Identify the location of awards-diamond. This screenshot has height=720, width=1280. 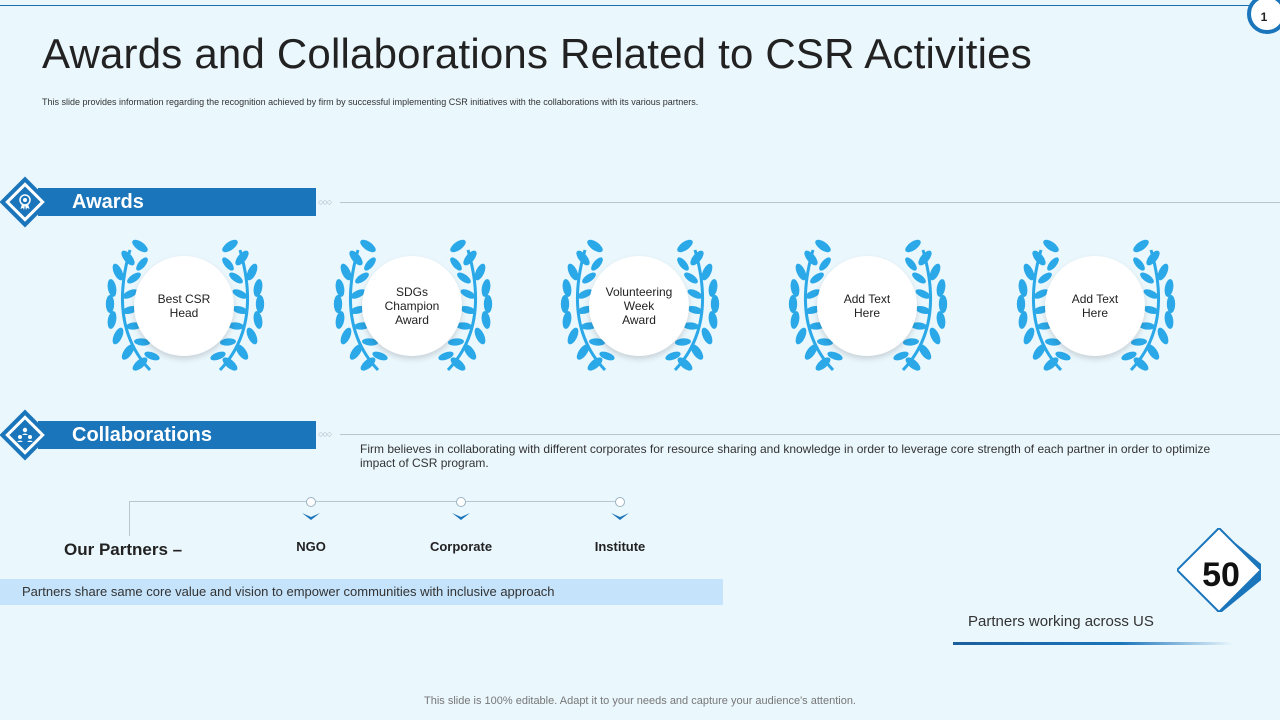
(25, 202).